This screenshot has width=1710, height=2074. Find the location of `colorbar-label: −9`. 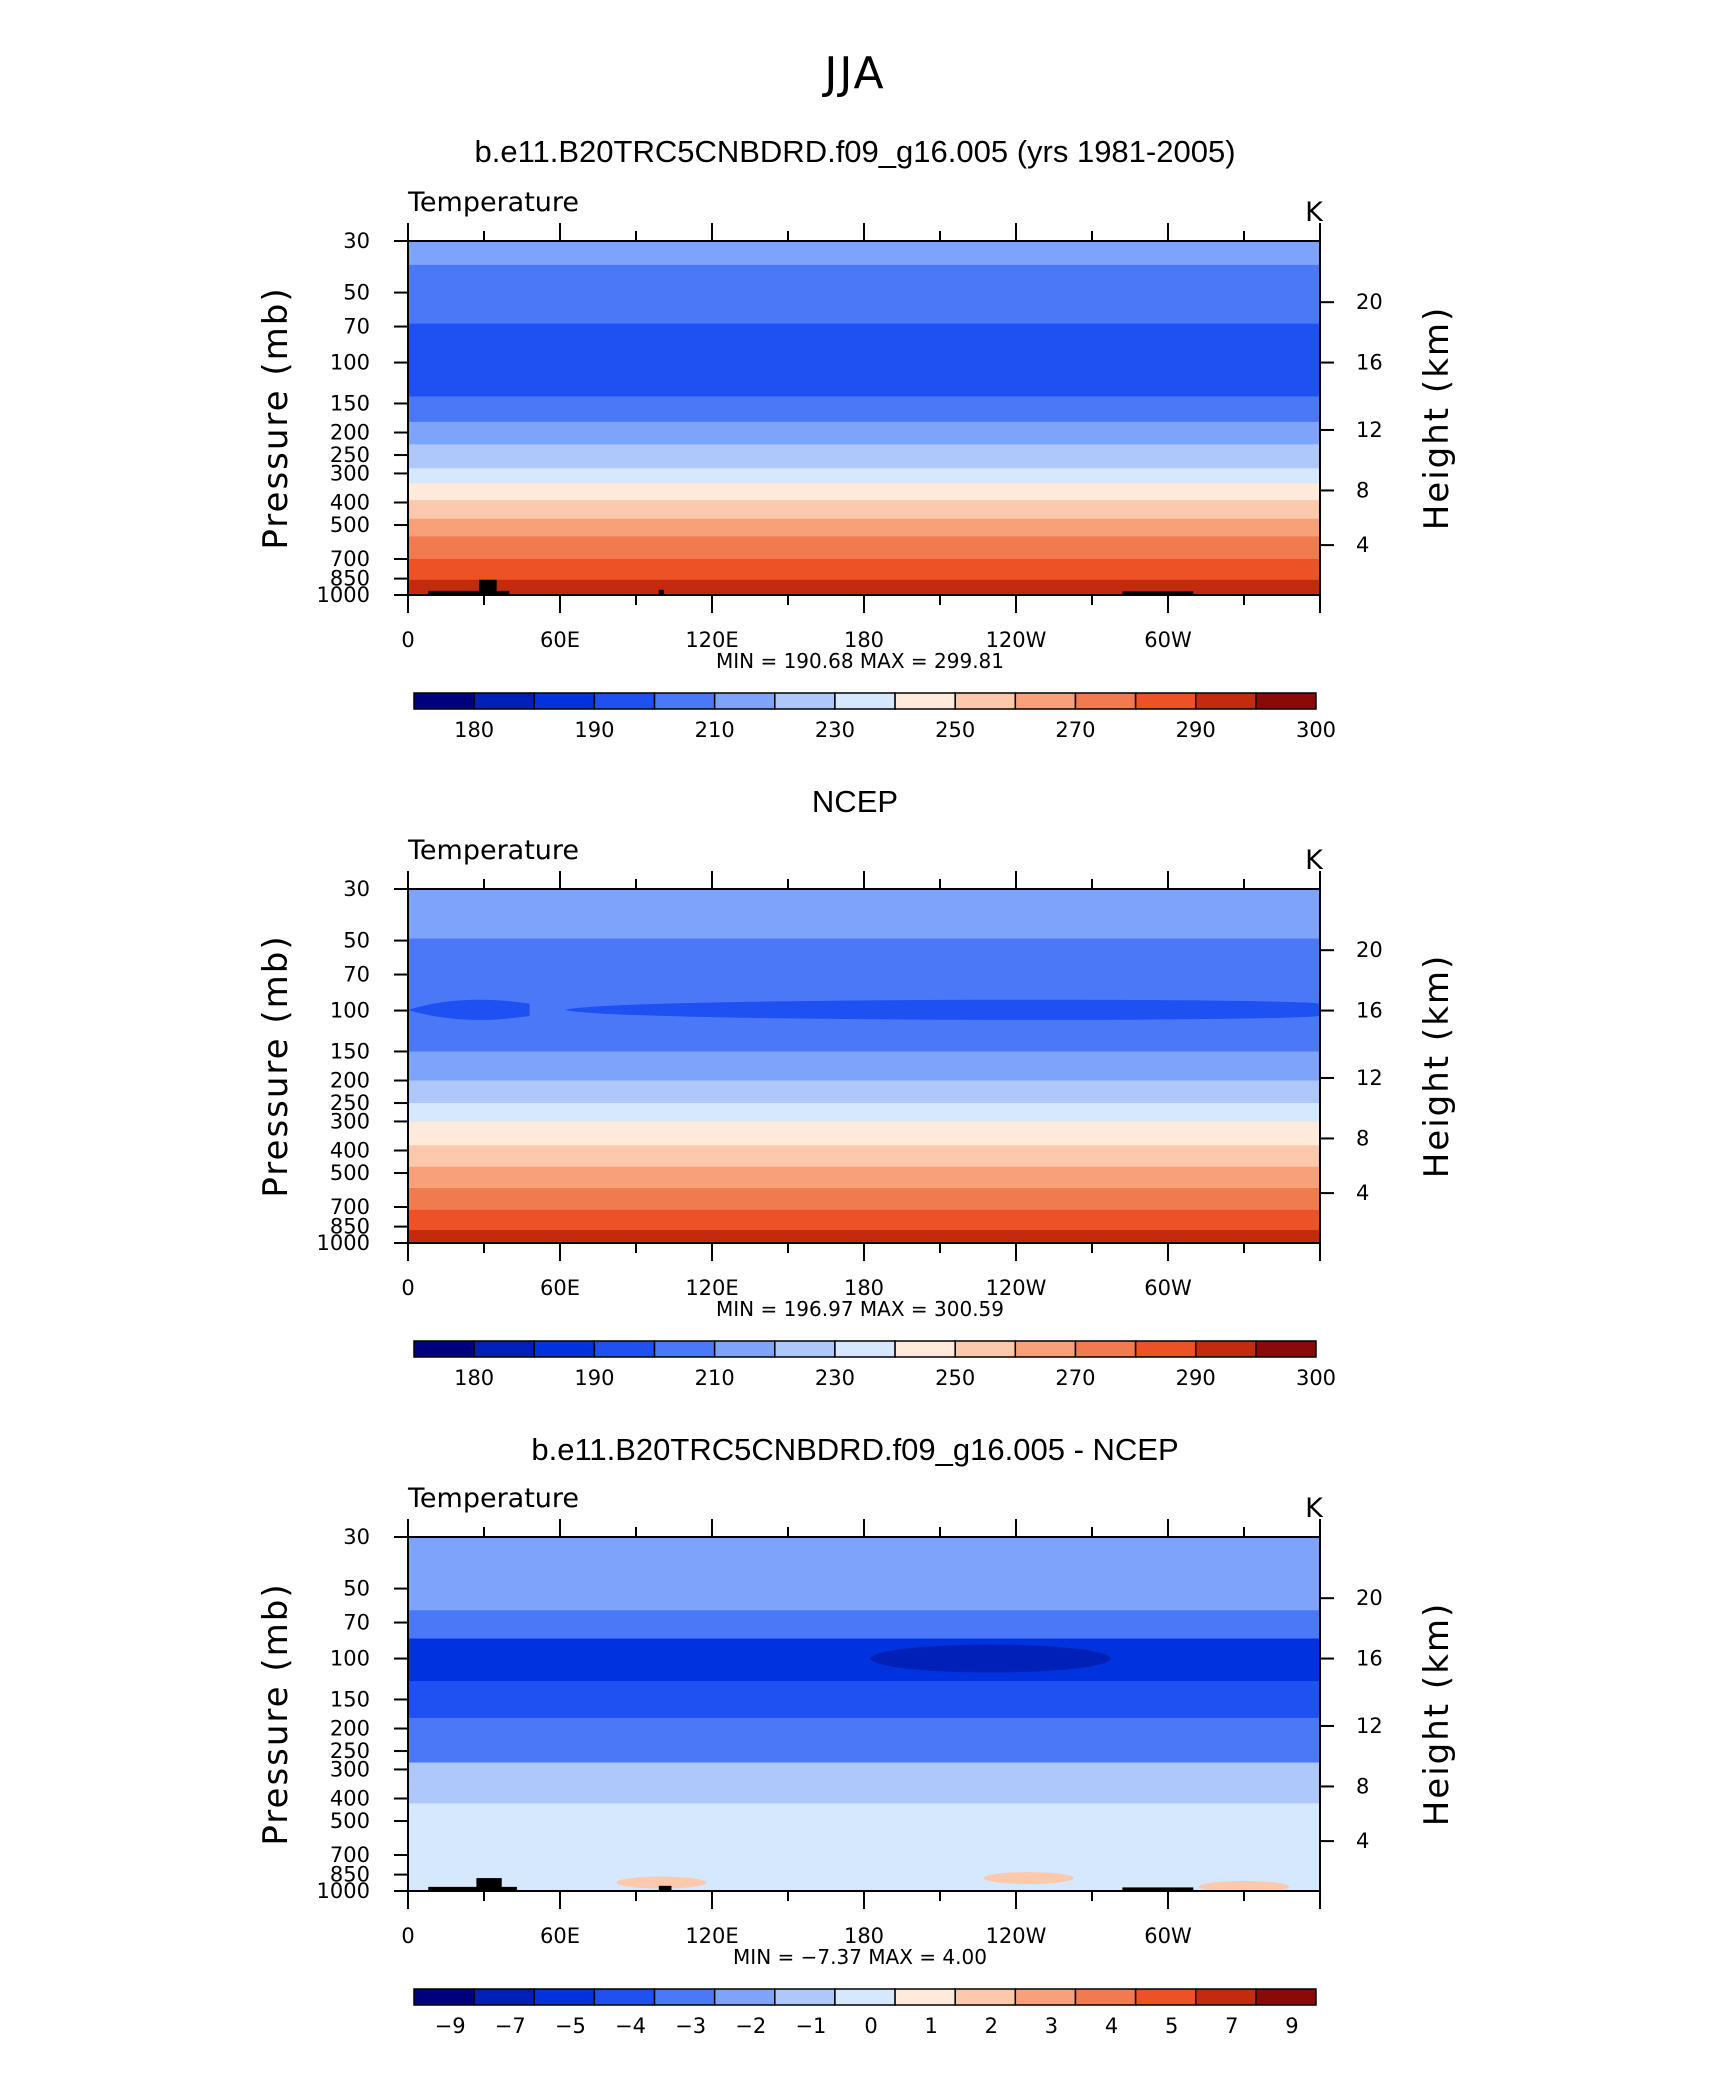

colorbar-label: −9 is located at coordinates (450, 2026).